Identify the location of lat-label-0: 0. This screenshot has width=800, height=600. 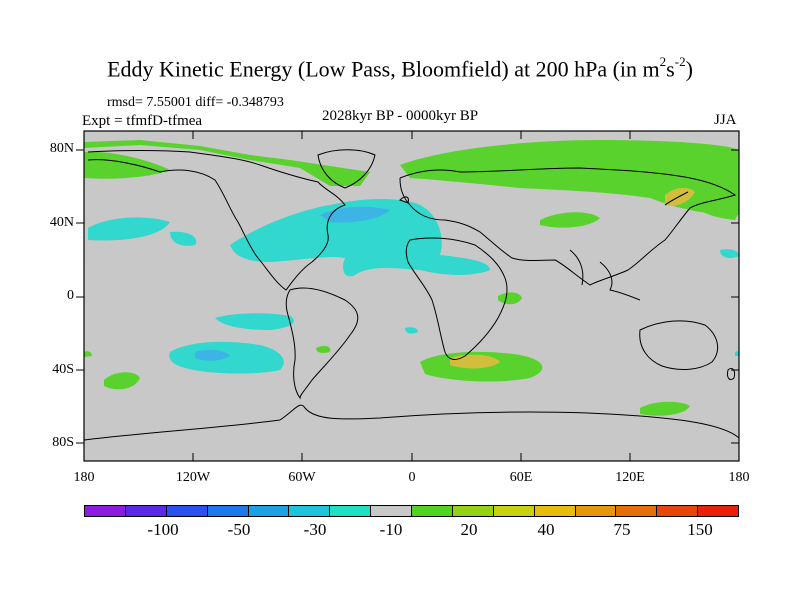
(70, 295).